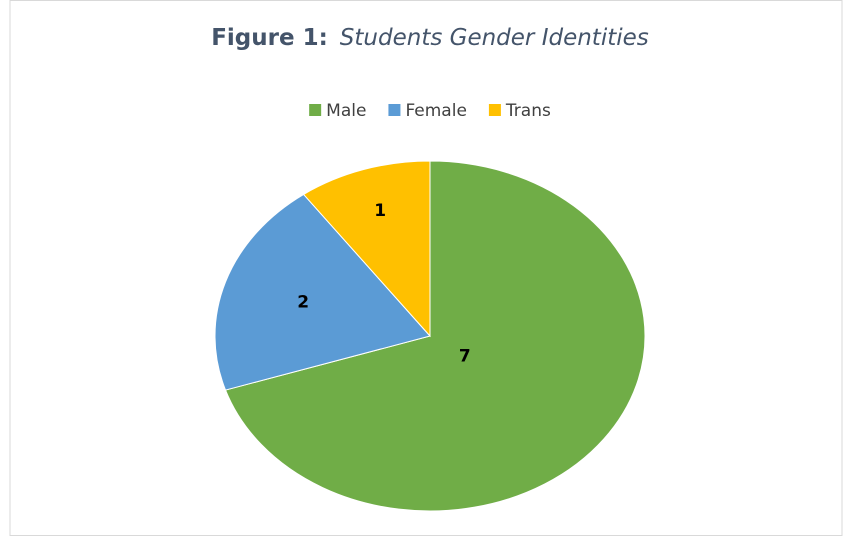  What do you see at coordinates (435, 111) in the screenshot?
I see `legend-label: Female` at bounding box center [435, 111].